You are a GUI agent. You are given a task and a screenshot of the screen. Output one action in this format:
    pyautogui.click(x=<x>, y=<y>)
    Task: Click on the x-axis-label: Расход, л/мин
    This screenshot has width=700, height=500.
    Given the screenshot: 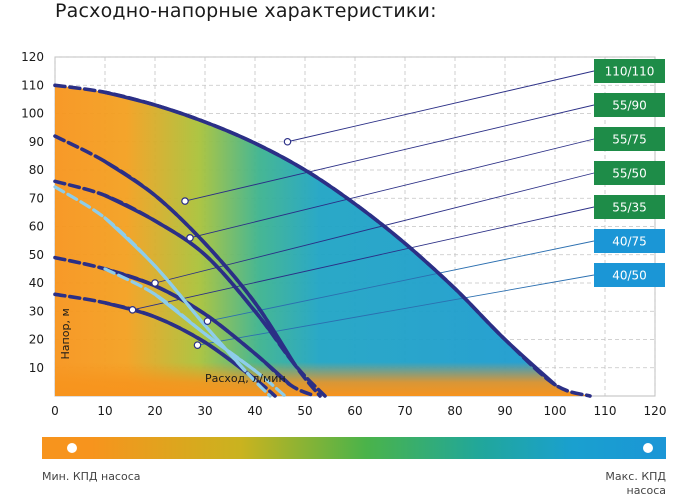 What is the action you would take?
    pyautogui.click(x=245, y=378)
    